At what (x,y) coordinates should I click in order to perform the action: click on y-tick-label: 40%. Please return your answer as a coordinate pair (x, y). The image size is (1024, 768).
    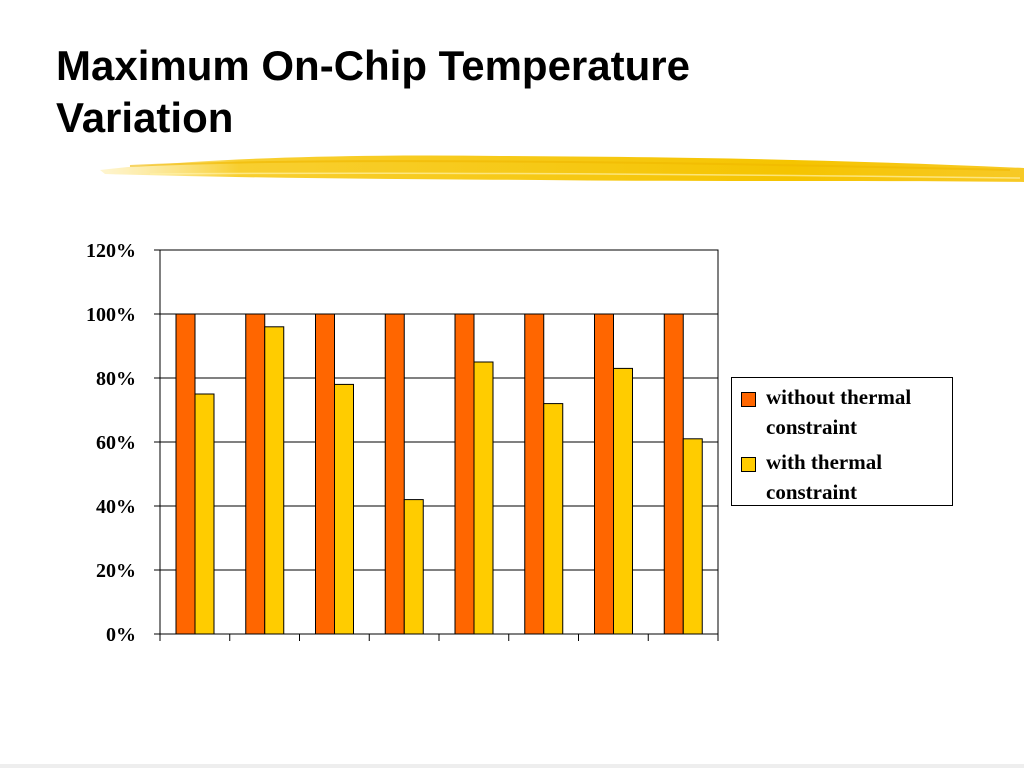
    Looking at the image, I should click on (116, 507).